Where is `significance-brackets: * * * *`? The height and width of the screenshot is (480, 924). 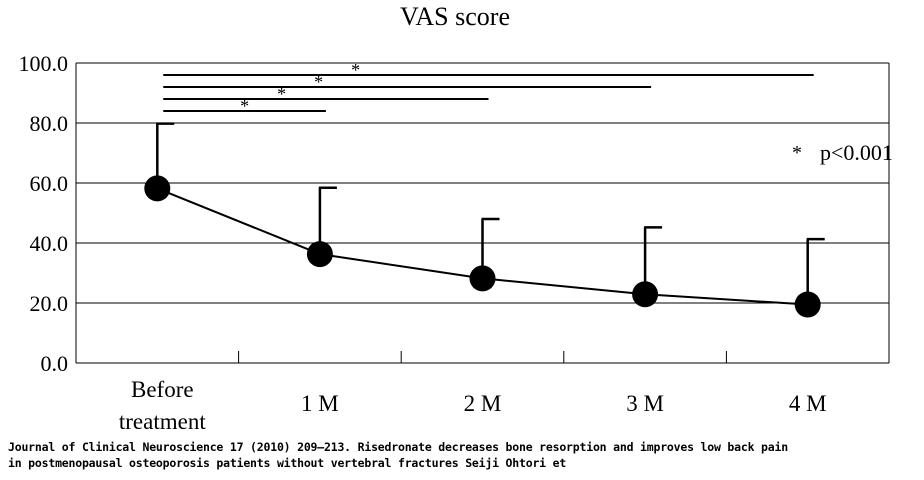 significance-brackets: * * * * is located at coordinates (488, 88).